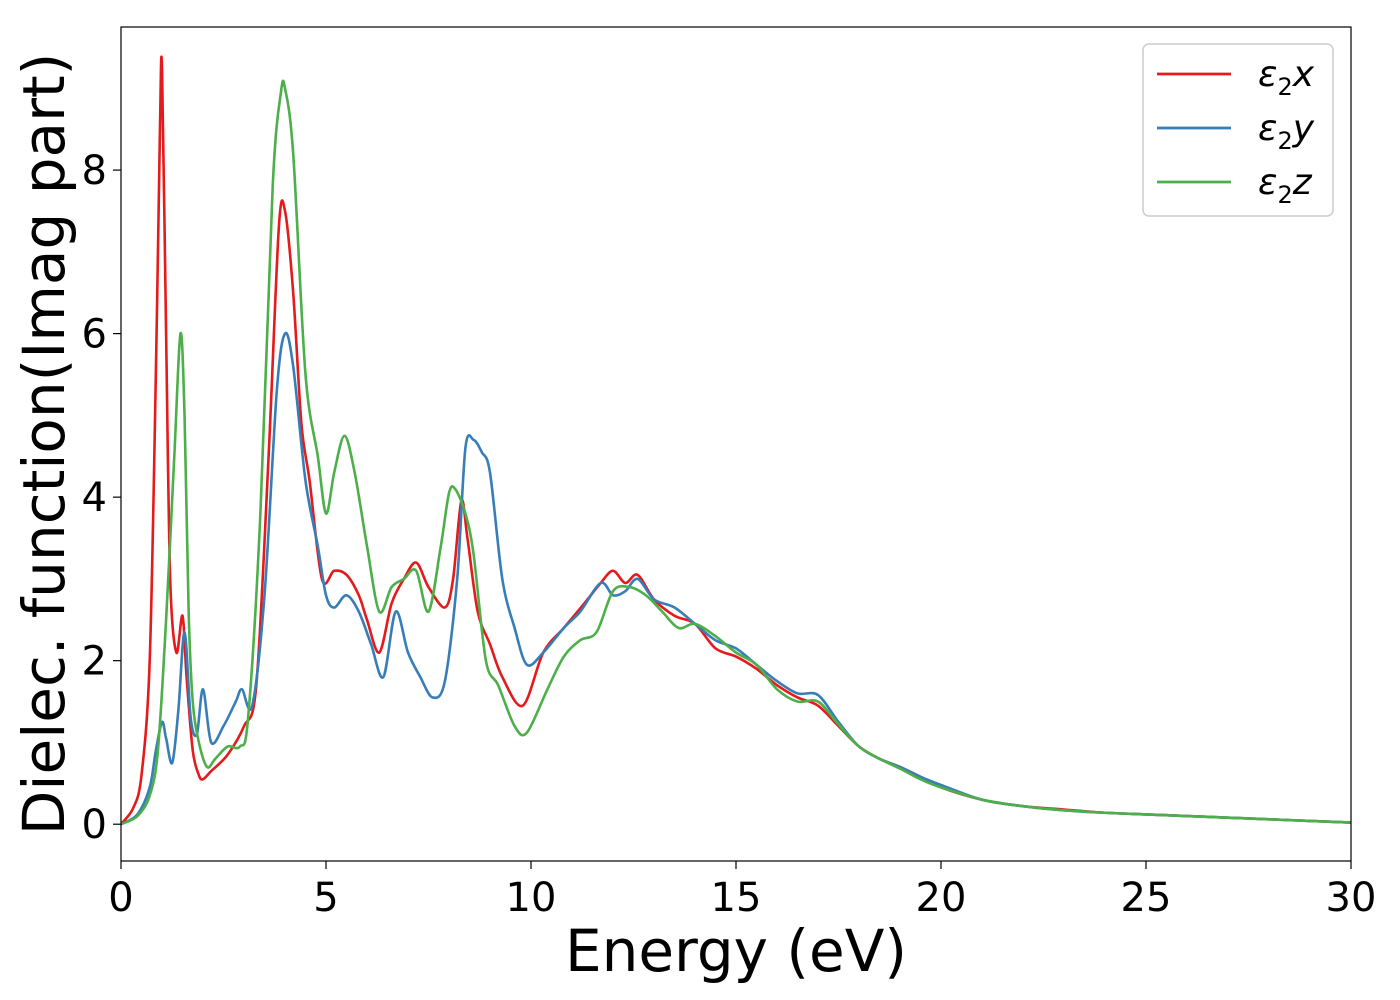 Image resolution: width=1400 pixels, height=1000 pixels. Describe the element at coordinates (94, 335) in the screenshot. I see `y-tick-label: 6` at that location.